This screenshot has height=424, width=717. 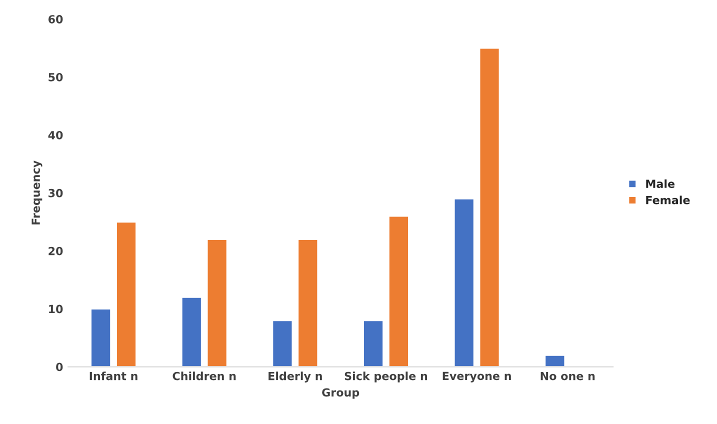 What do you see at coordinates (55, 193) in the screenshot?
I see `y-tick-label: 30` at bounding box center [55, 193].